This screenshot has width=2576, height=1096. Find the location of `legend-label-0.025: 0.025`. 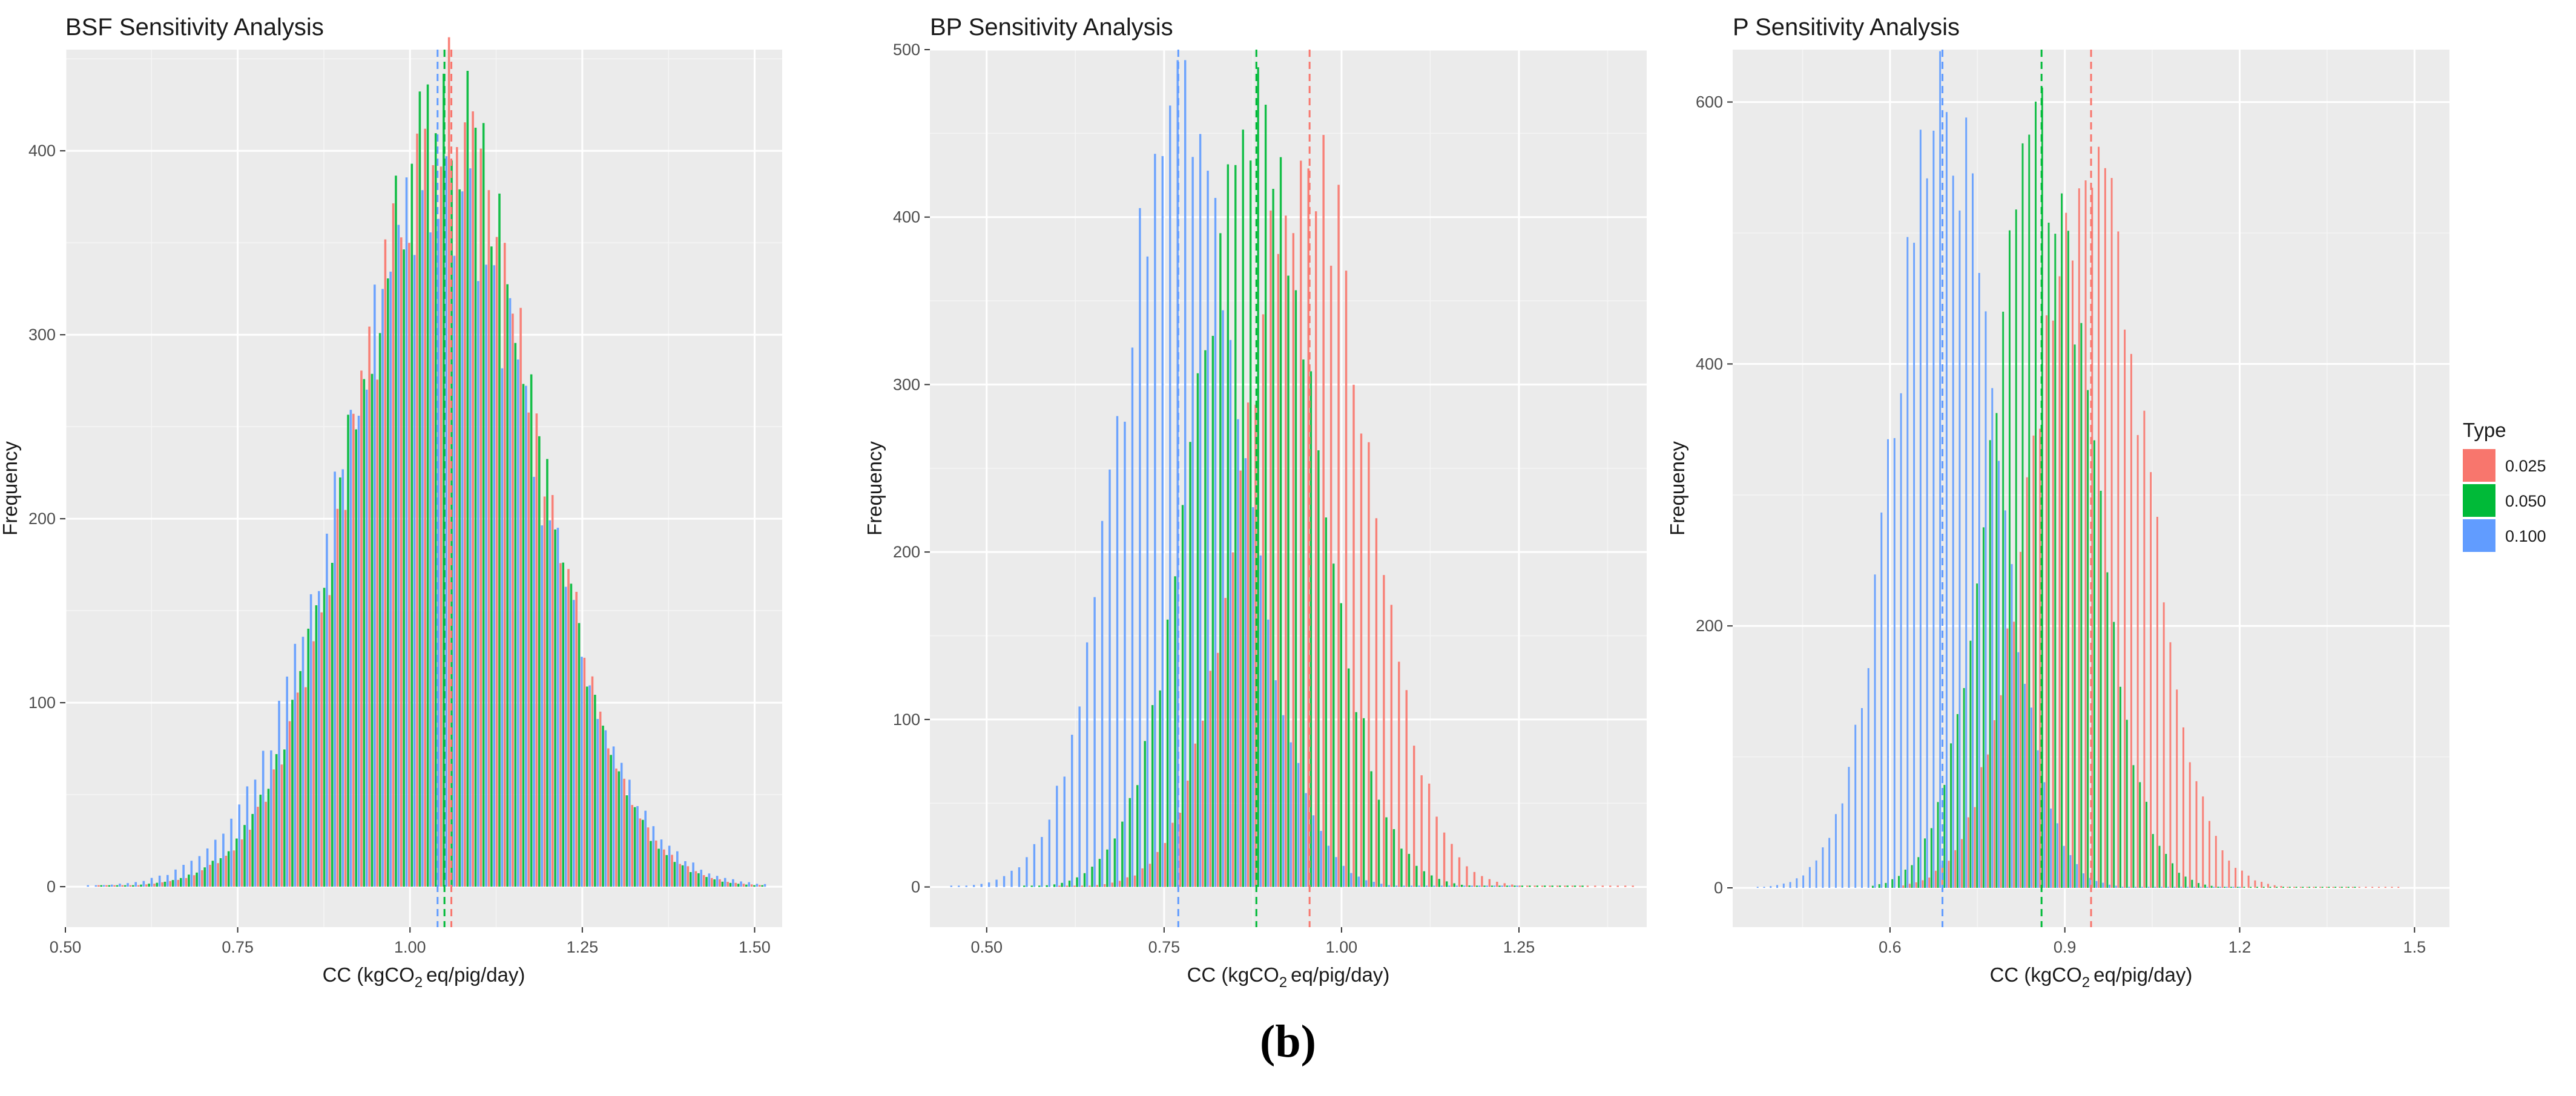

legend-label-0.025: 0.025 is located at coordinates (2525, 466).